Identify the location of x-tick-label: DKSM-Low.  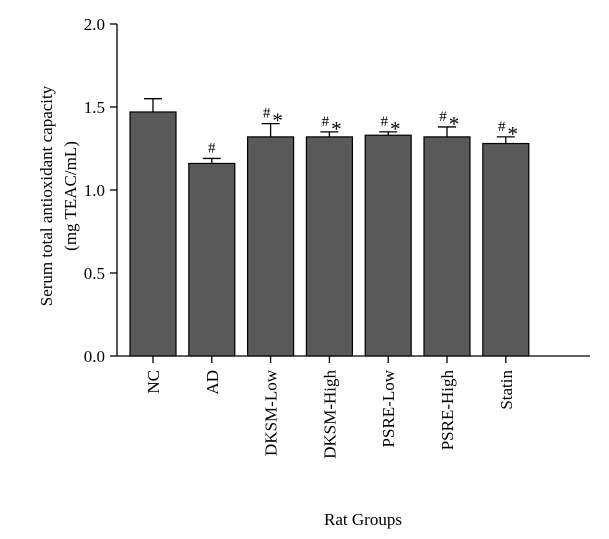
(271, 412).